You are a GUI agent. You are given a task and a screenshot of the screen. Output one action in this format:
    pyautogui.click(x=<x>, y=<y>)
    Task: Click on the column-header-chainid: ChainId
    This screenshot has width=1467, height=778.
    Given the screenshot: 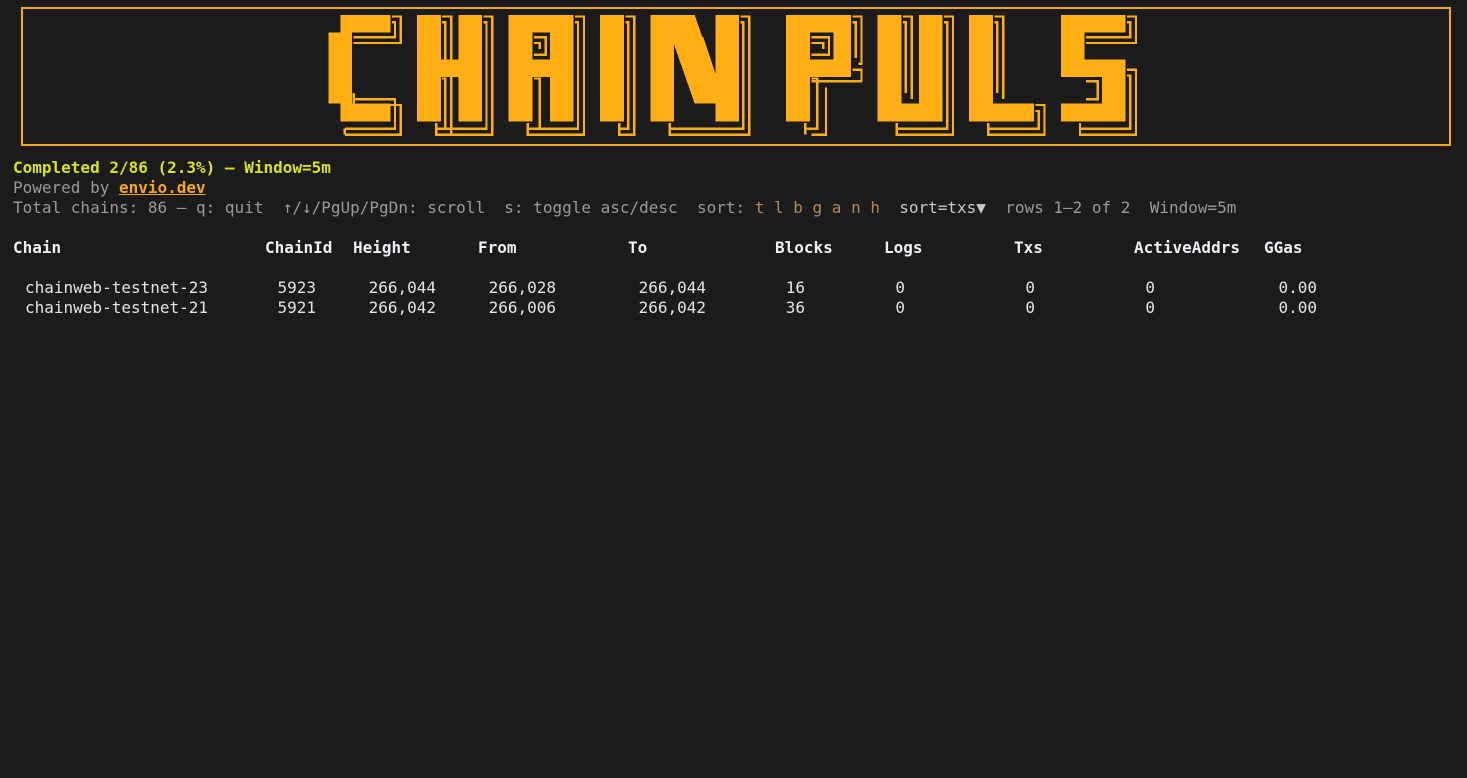 What is the action you would take?
    pyautogui.click(x=299, y=247)
    